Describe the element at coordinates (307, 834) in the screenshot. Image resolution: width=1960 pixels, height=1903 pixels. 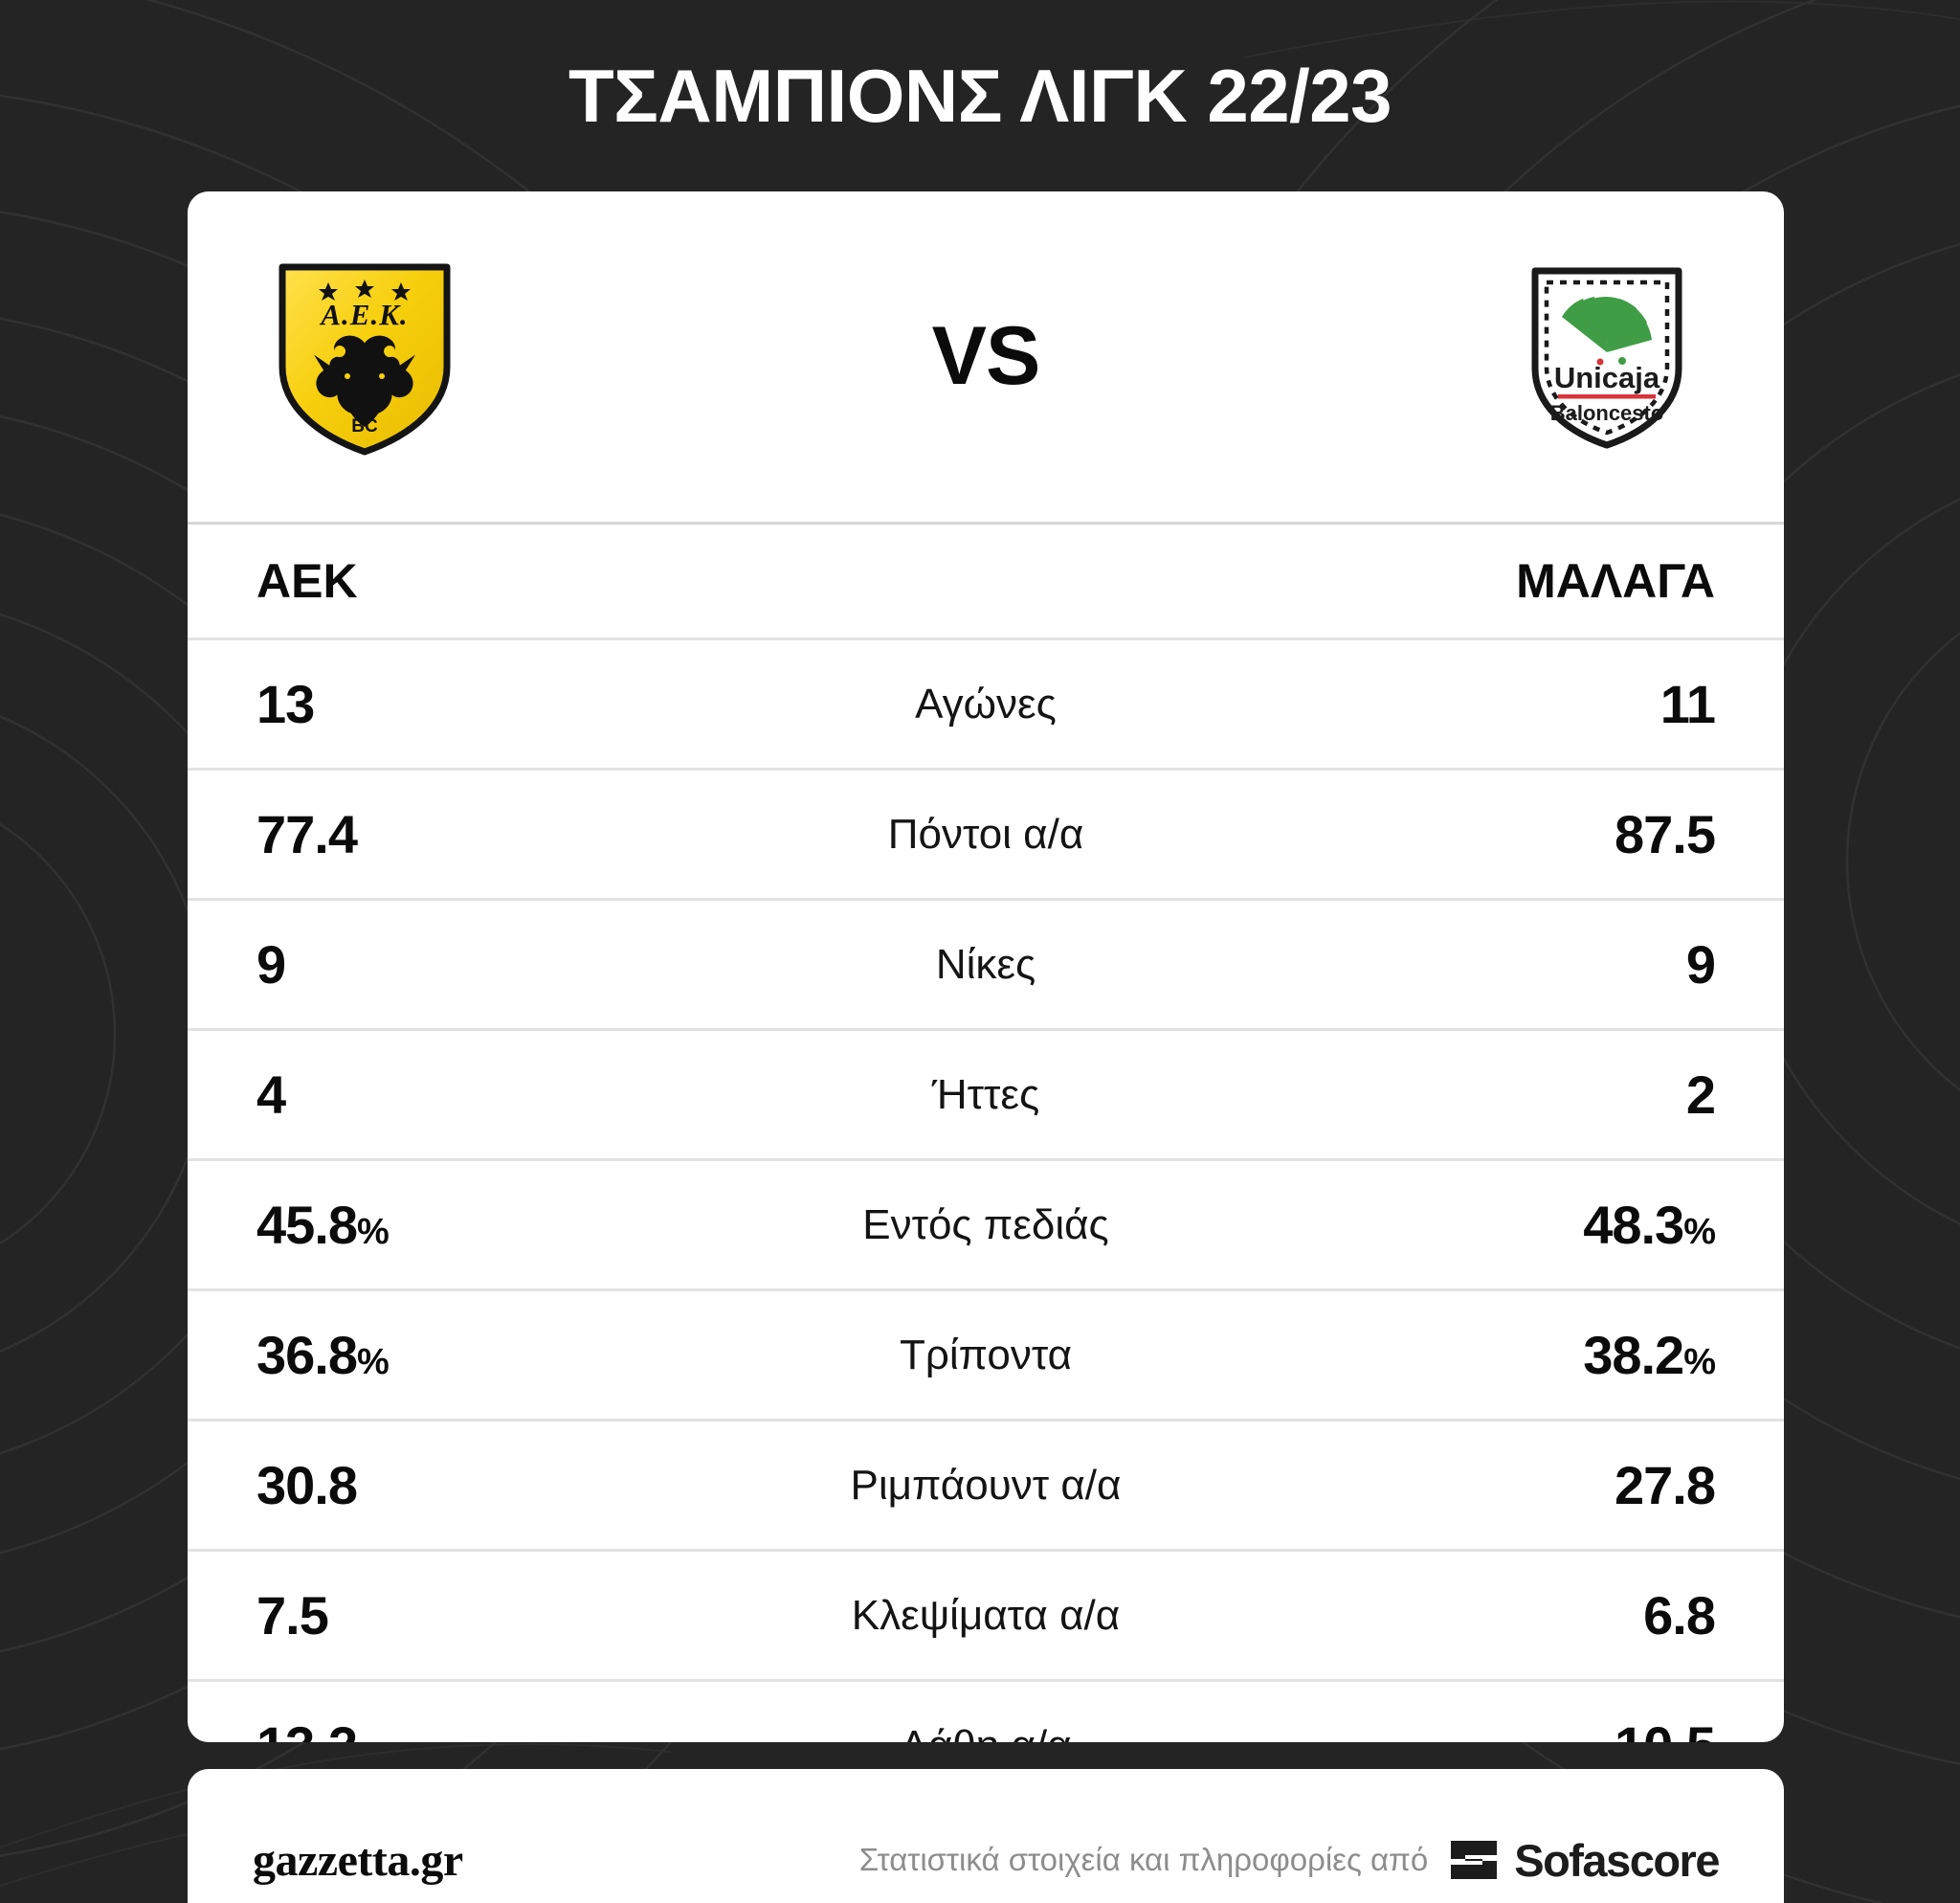
I see `home-value: 77.4` at that location.